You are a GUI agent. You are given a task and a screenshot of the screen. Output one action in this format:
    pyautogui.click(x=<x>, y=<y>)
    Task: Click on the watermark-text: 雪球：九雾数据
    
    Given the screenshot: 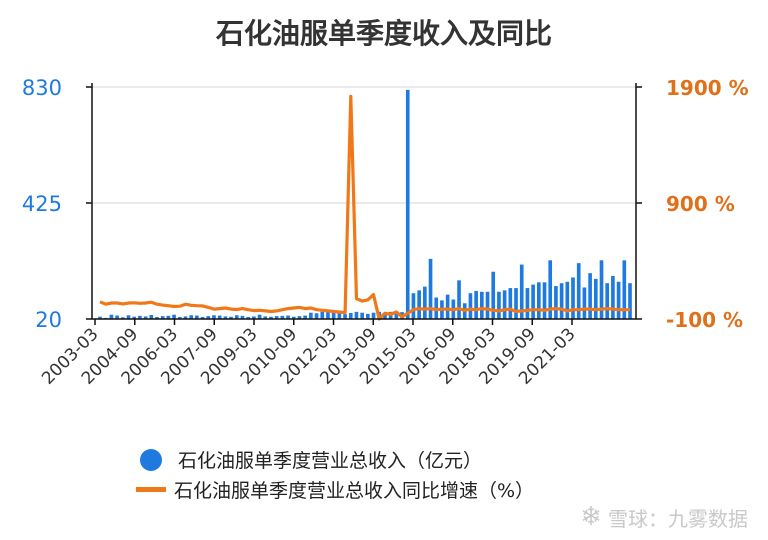 What is the action you would take?
    pyautogui.click(x=678, y=518)
    